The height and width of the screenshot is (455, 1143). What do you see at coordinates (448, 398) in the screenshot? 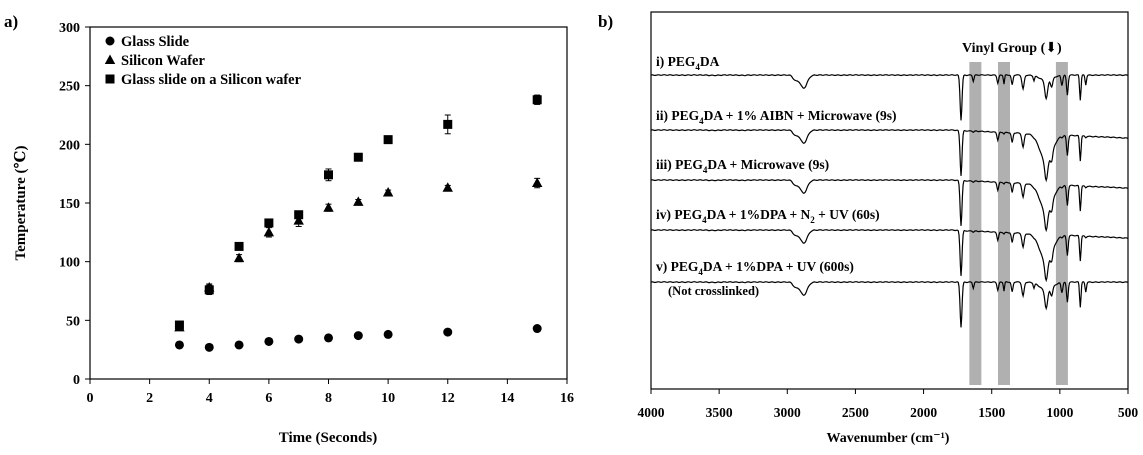
I see `x-tick-label: 12` at bounding box center [448, 398].